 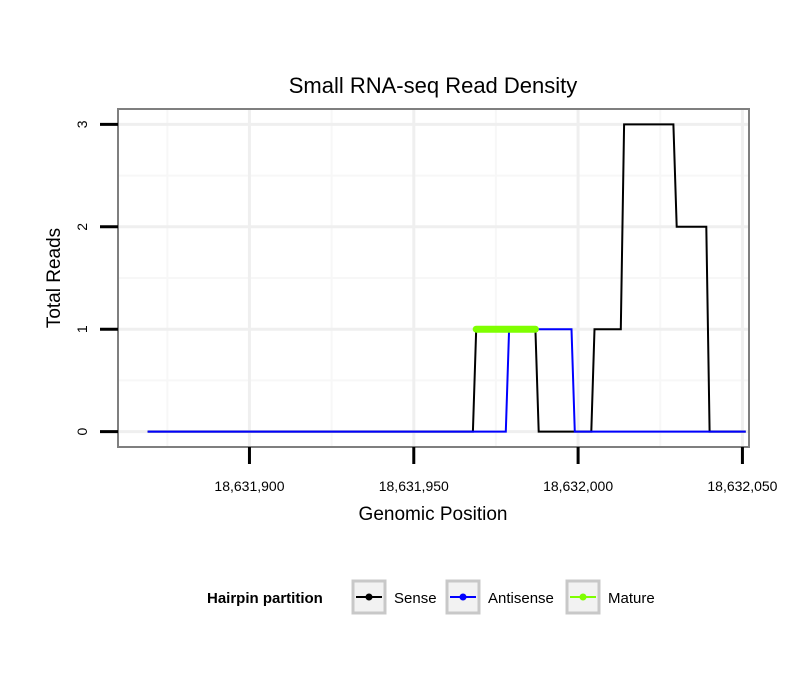 What do you see at coordinates (433, 514) in the screenshot?
I see `x-axis-label: Genomic Position` at bounding box center [433, 514].